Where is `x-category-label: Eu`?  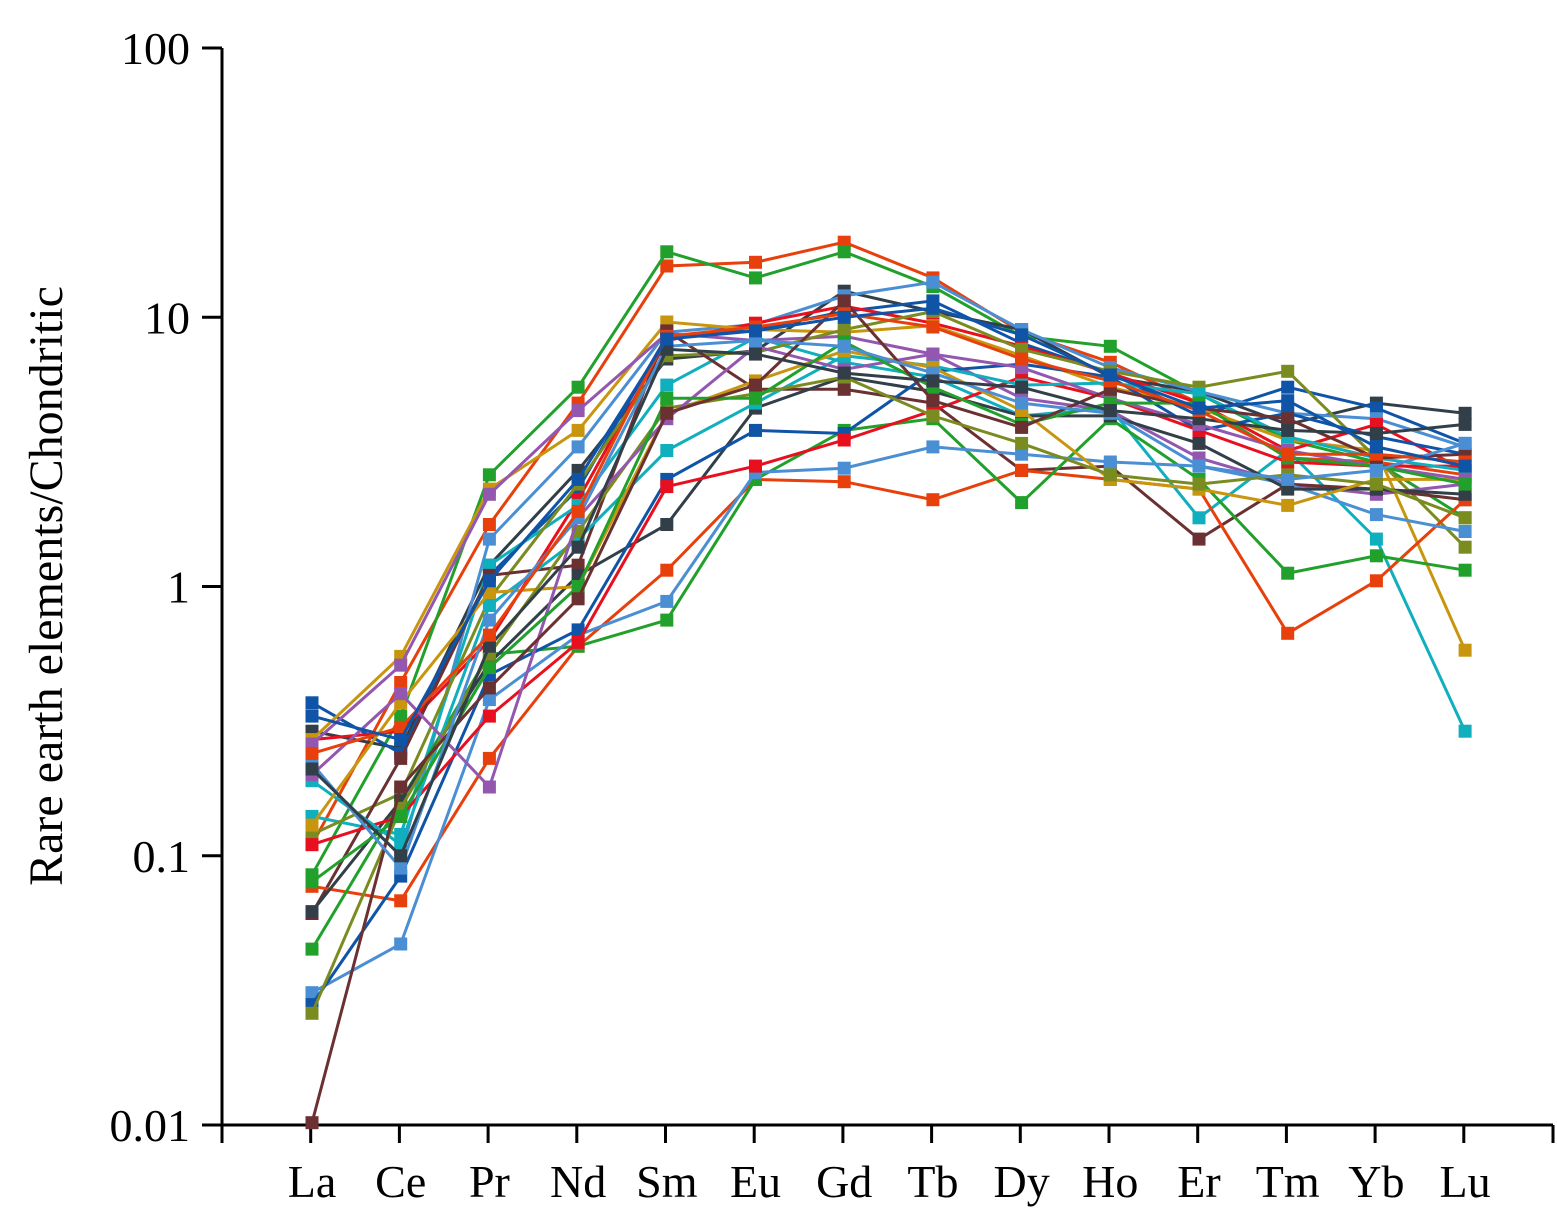
x-category-label: Eu is located at coordinates (755, 1181).